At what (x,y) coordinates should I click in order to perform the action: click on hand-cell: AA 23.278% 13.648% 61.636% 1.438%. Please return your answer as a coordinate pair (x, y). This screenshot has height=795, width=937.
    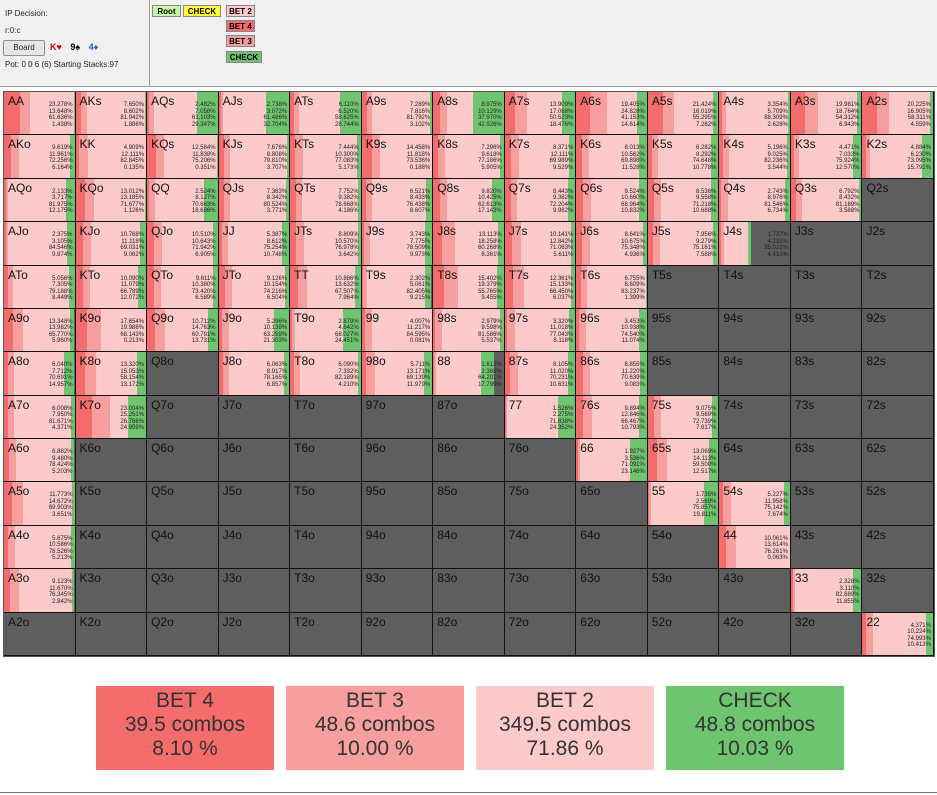
    Looking at the image, I should click on (39, 113).